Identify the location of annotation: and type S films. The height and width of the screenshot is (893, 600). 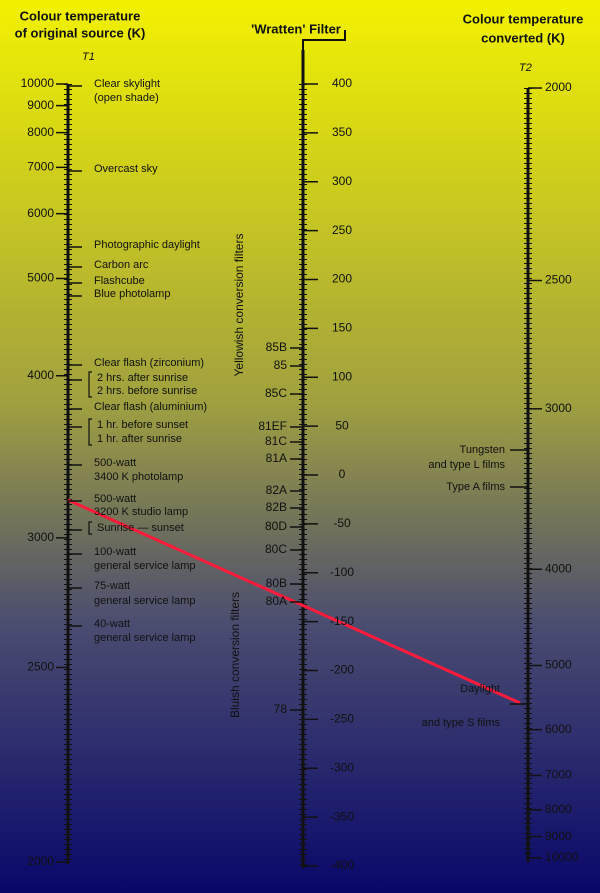
(461, 723).